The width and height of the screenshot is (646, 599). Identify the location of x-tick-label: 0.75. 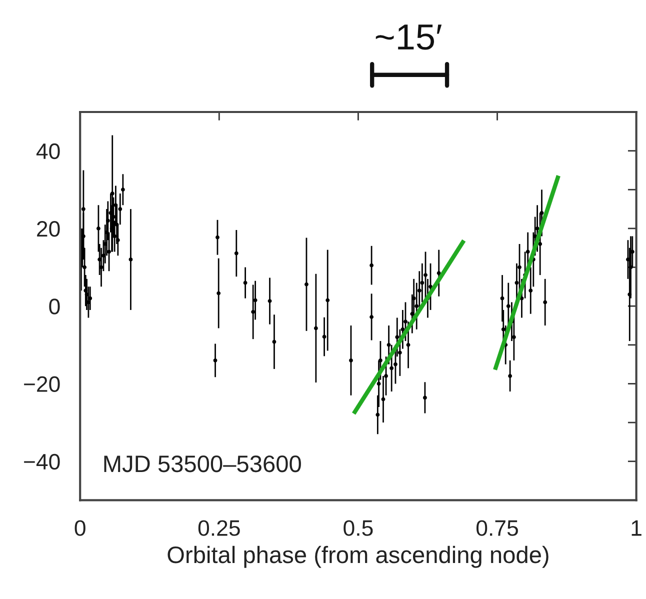
(497, 528).